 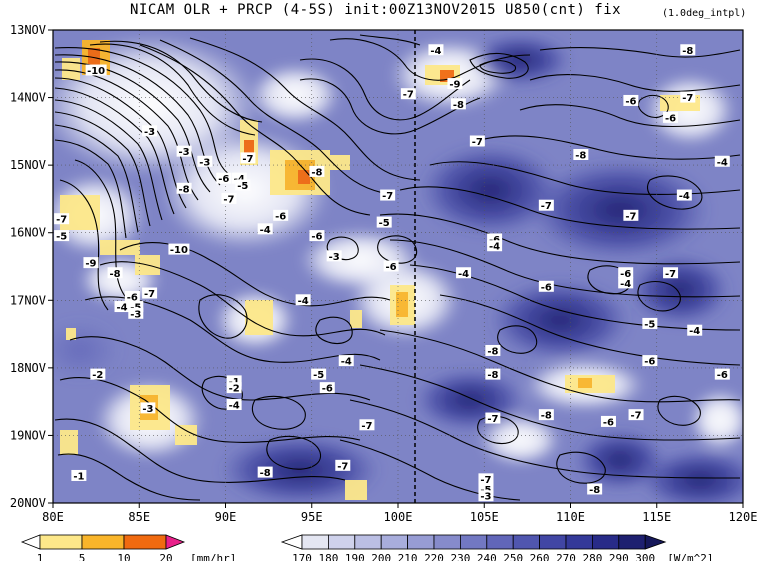 What do you see at coordinates (28, 435) in the screenshot?
I see `y-tick-label: 19NOV` at bounding box center [28, 435].